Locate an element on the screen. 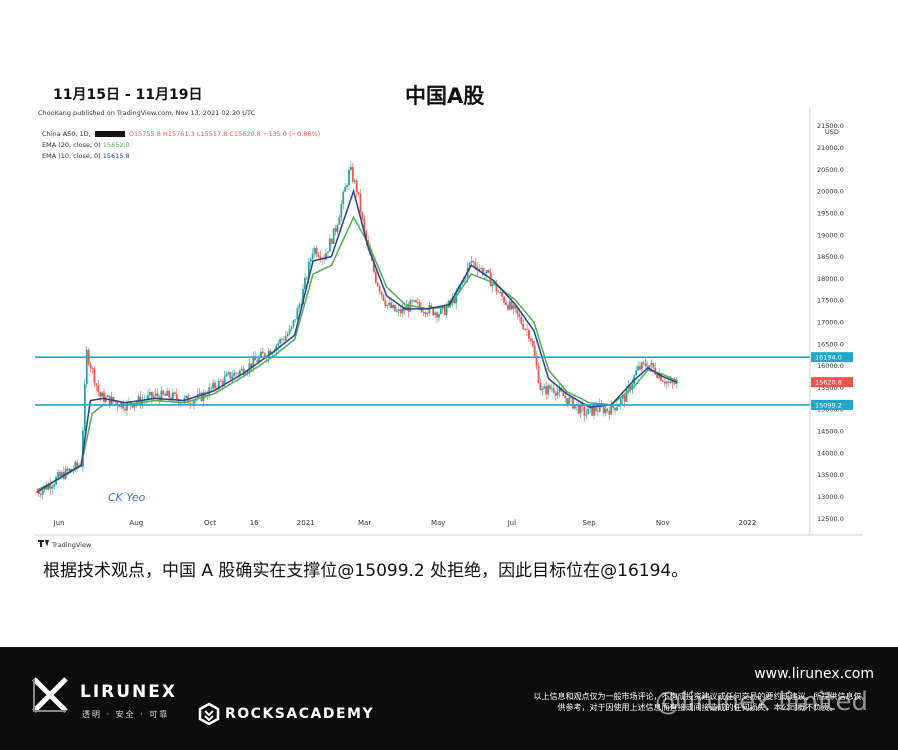  rocksacademy-brand: ROCKSACADEMY is located at coordinates (300, 714).